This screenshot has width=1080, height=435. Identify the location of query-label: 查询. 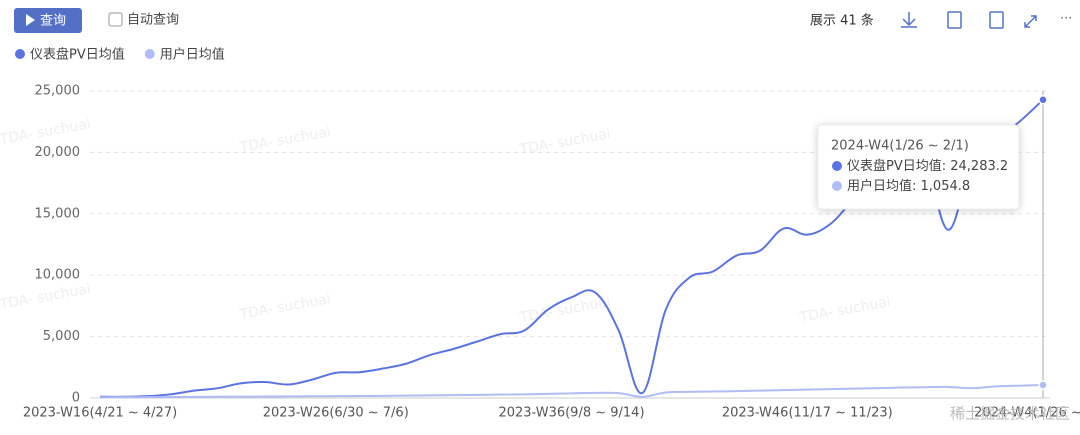
(53, 21).